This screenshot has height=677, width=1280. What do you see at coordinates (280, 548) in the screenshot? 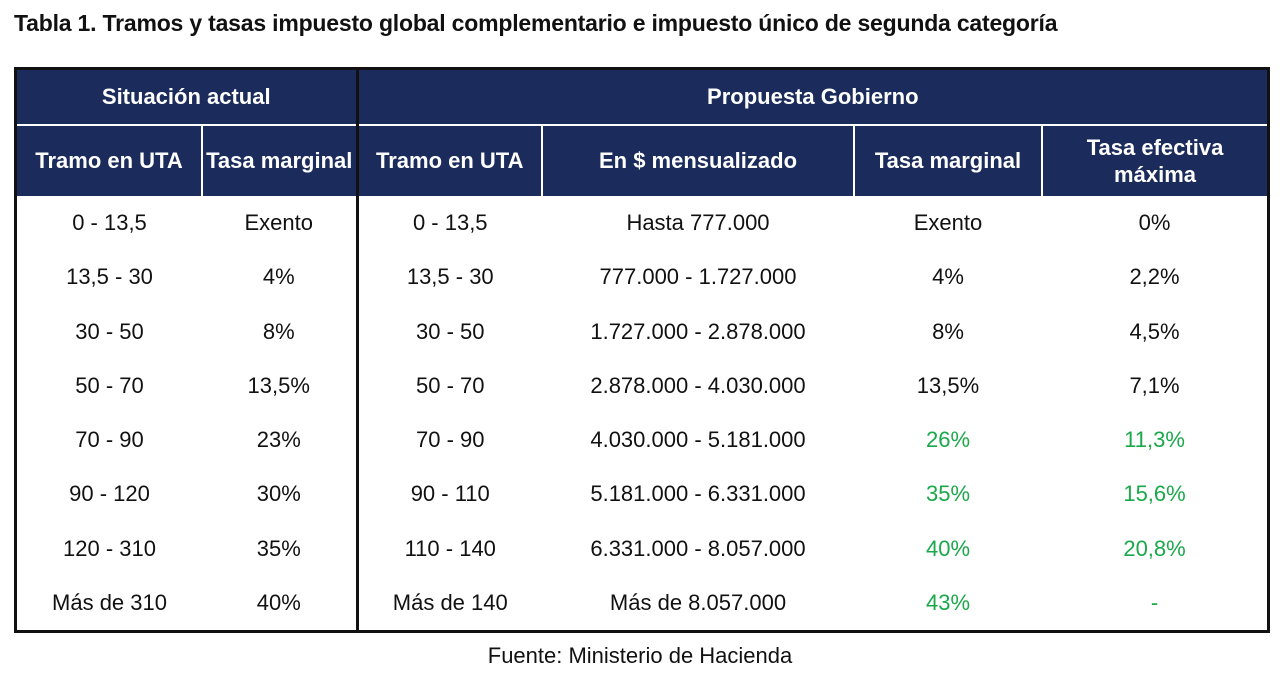
I see `table-cell: 35%` at bounding box center [280, 548].